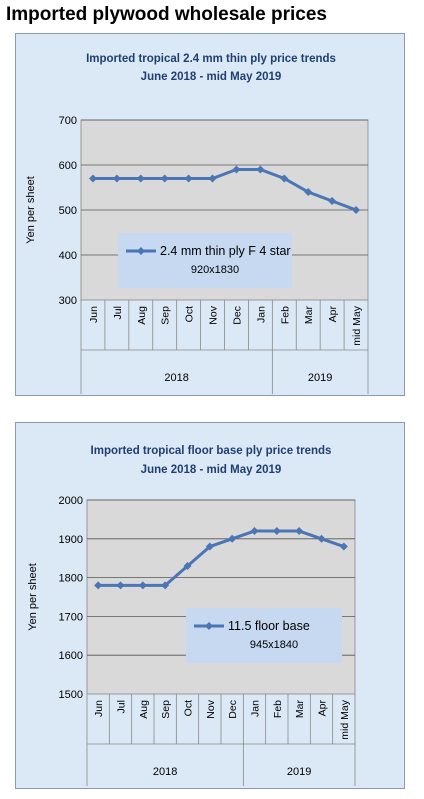 The width and height of the screenshot is (424, 799). What do you see at coordinates (71, 617) in the screenshot?
I see `y-tick-label: 1700` at bounding box center [71, 617].